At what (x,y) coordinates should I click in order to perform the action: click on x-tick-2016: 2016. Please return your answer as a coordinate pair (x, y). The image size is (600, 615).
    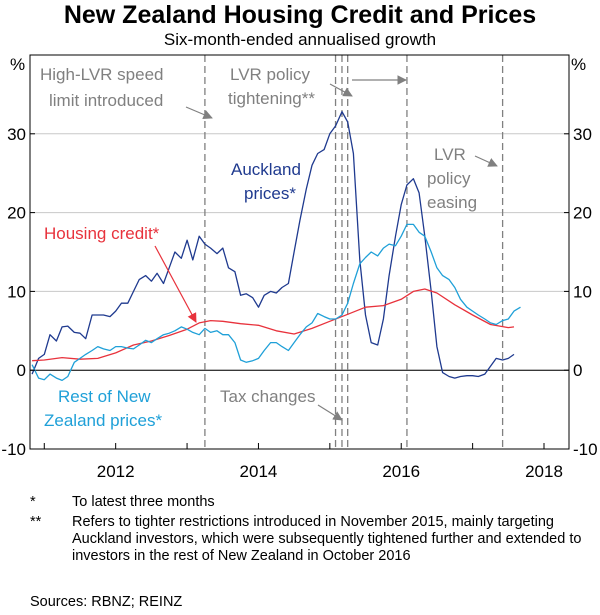
    Looking at the image, I should click on (401, 471).